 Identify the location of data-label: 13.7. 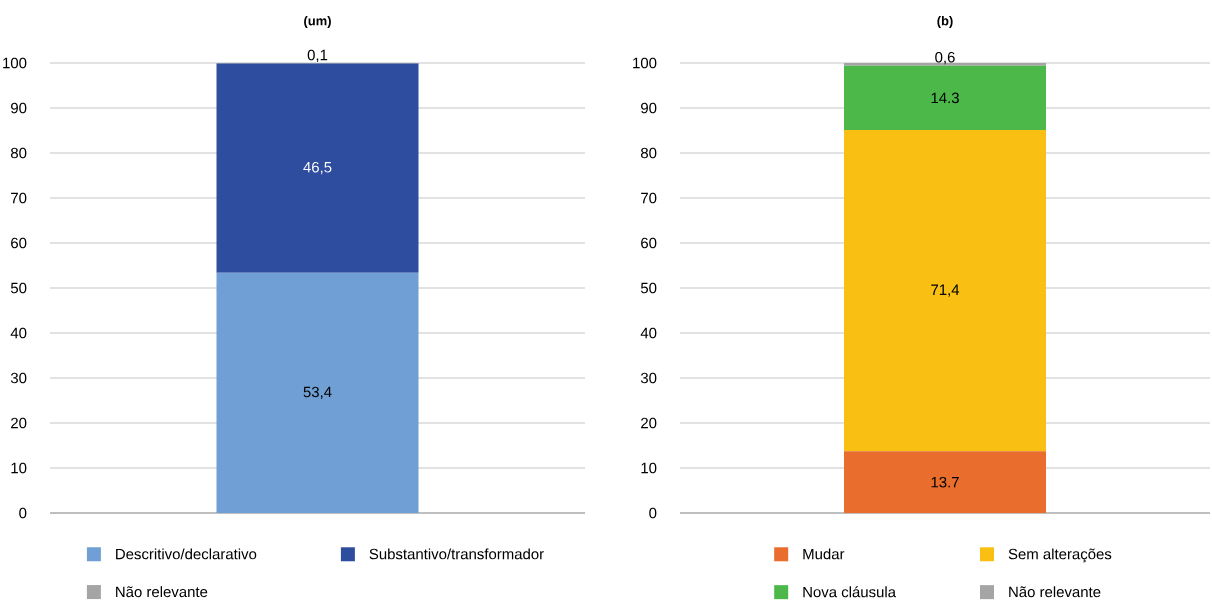
(945, 482).